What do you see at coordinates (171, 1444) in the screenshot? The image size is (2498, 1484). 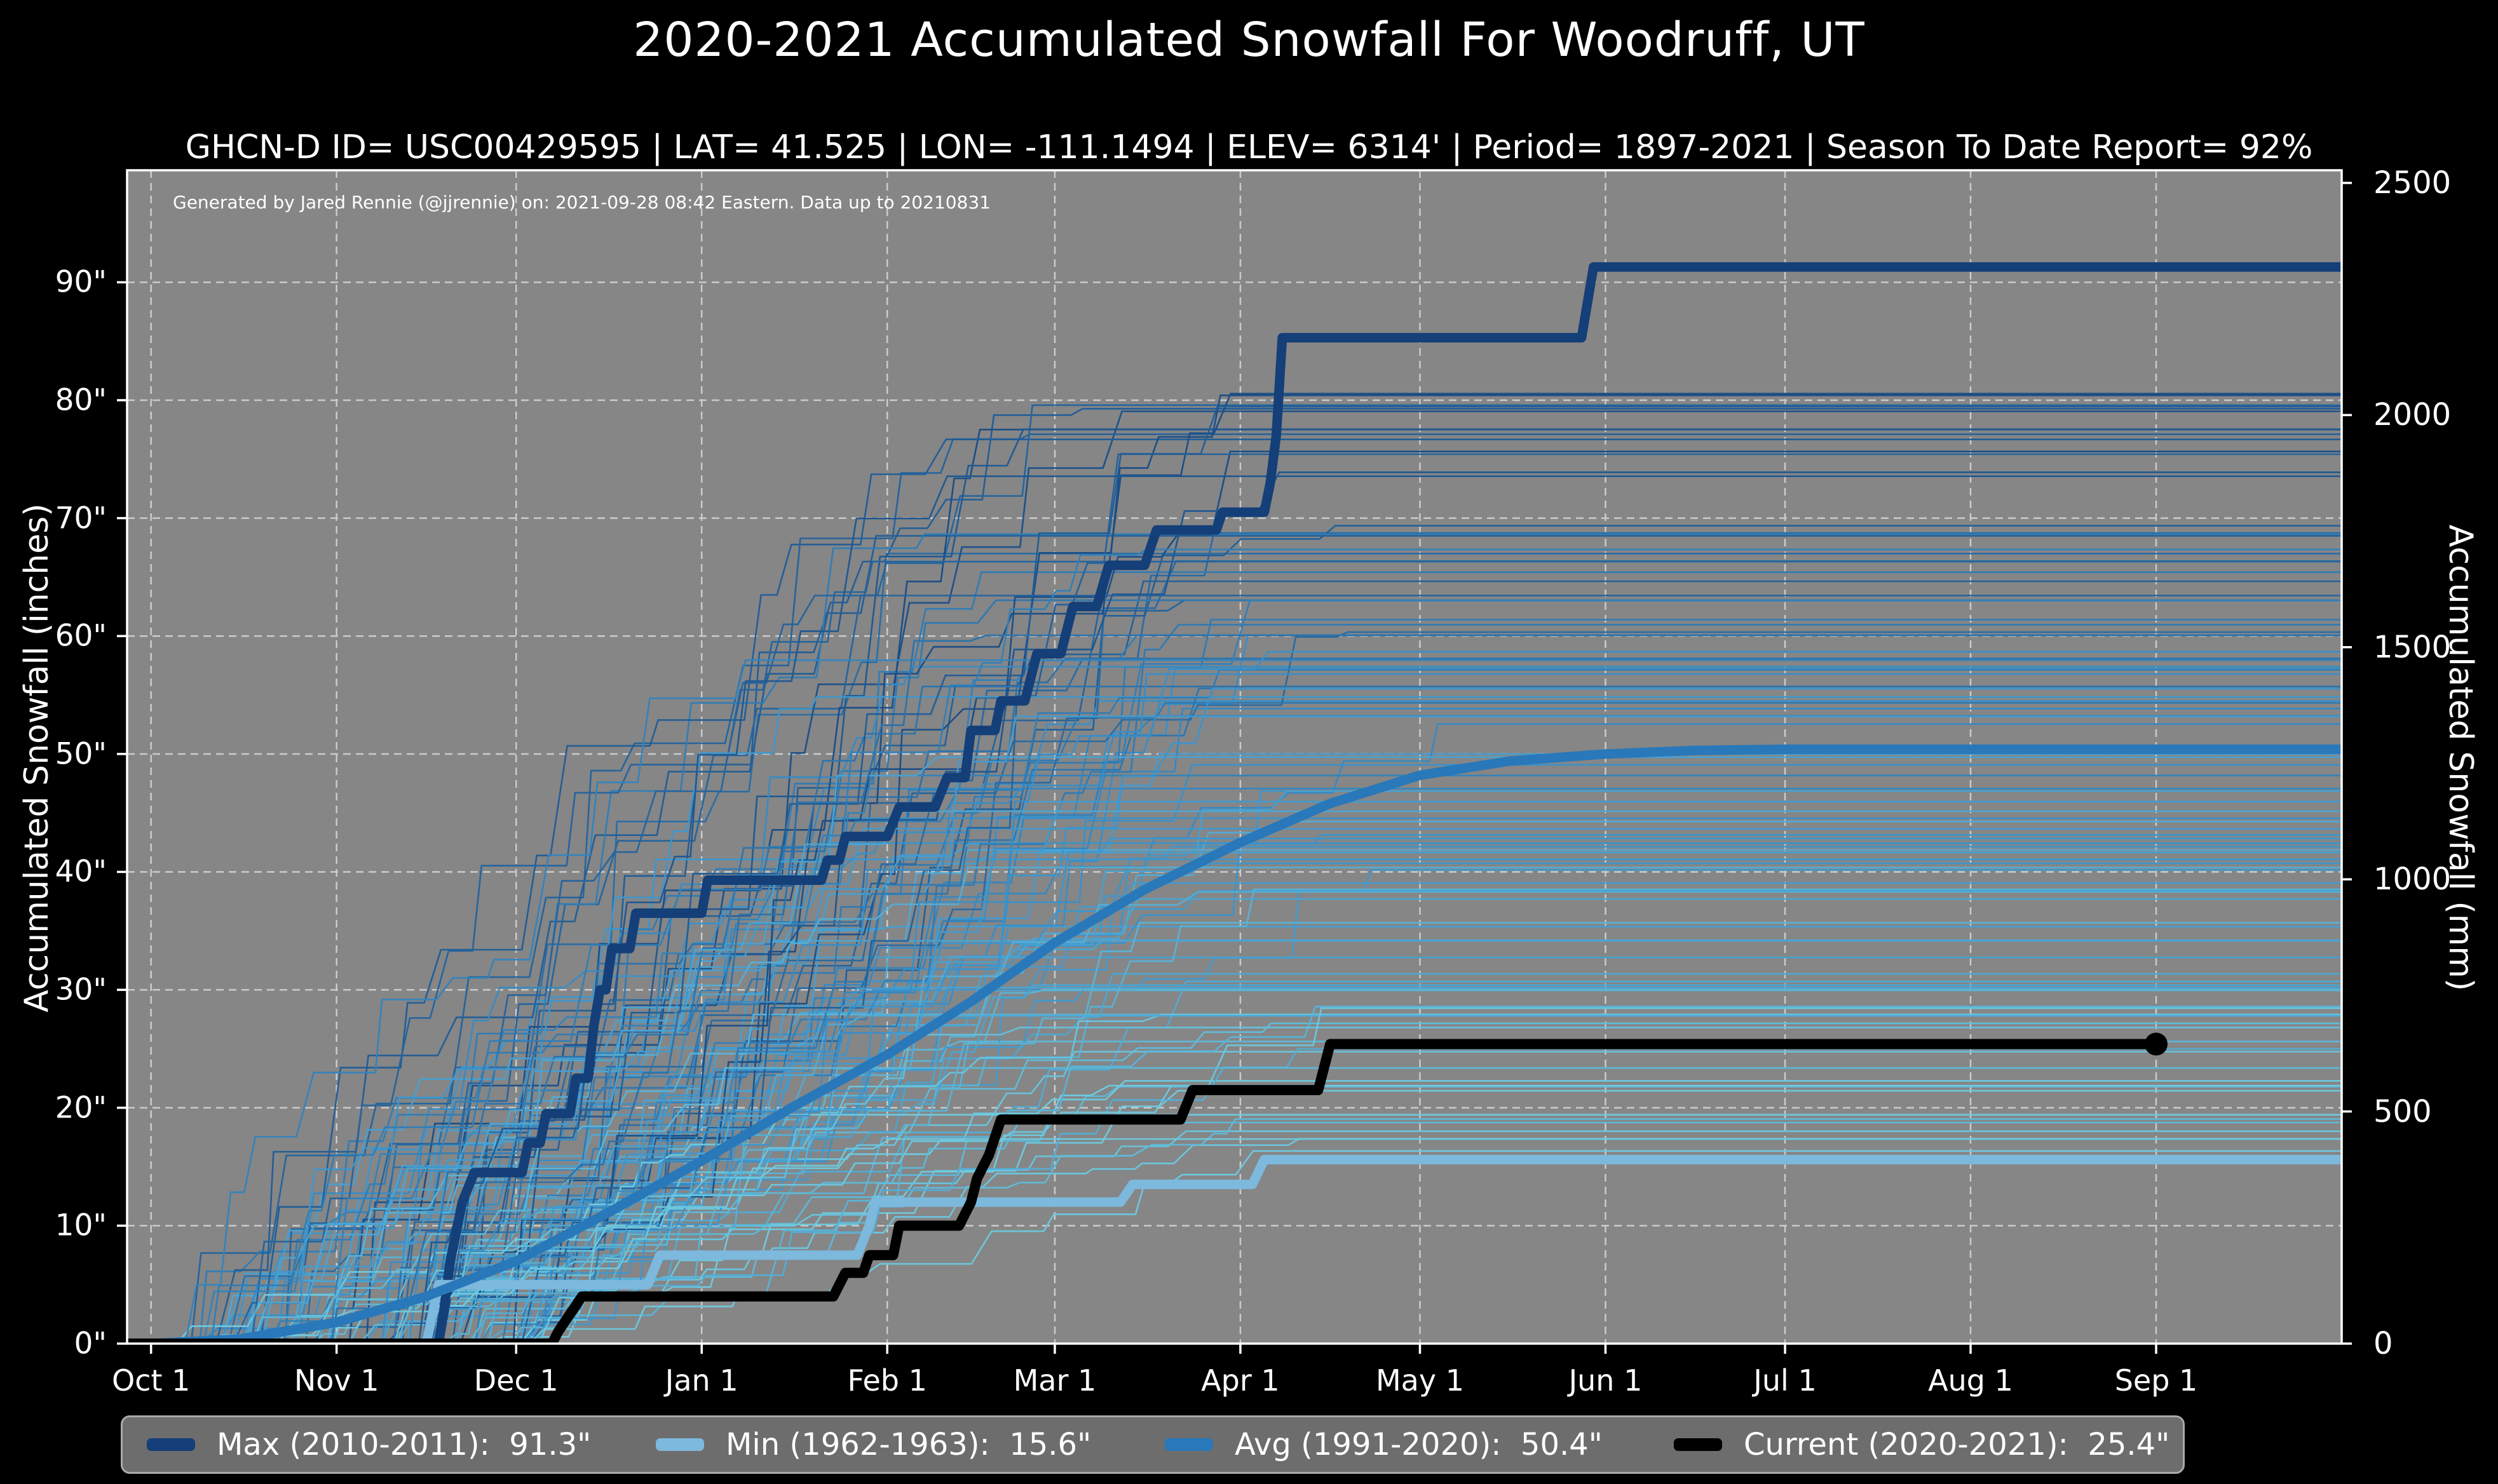 I see `legend-swatch-max` at bounding box center [171, 1444].